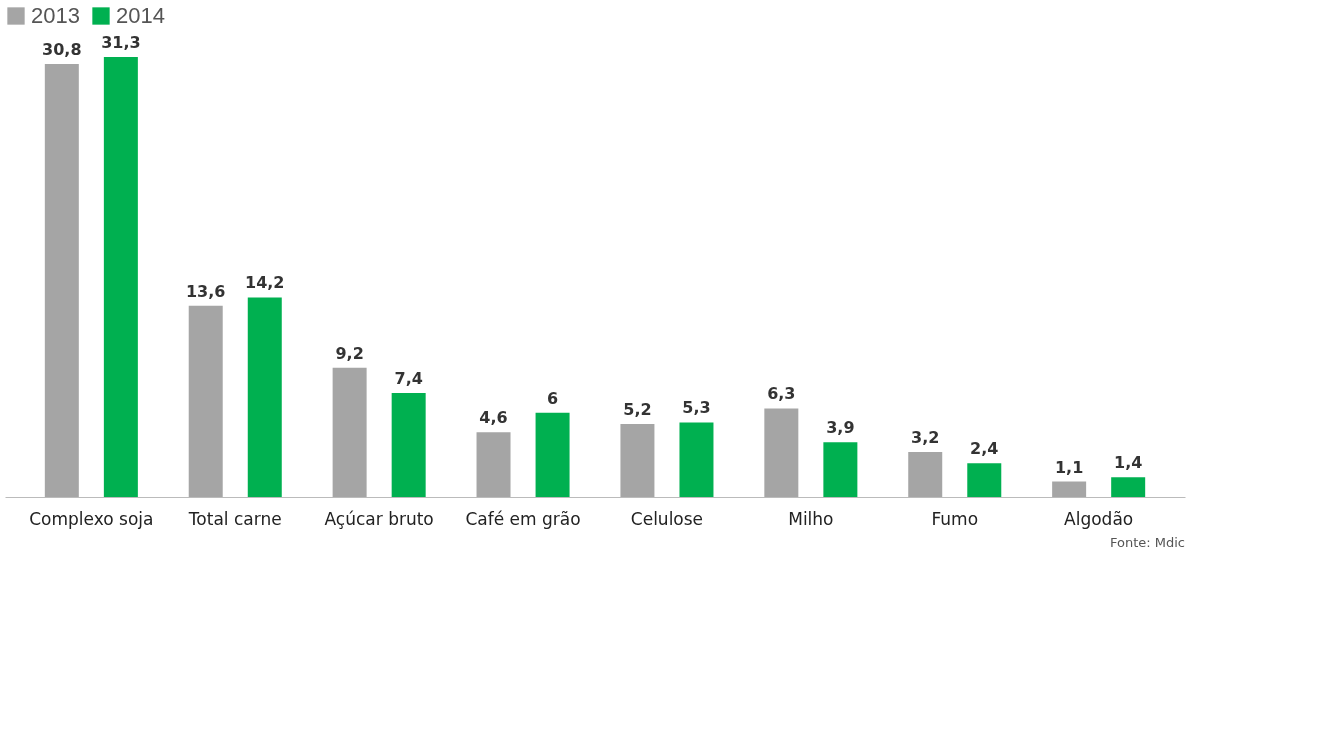 The image size is (1332, 740). What do you see at coordinates (121, 42) in the screenshot?
I see `data-label: 31,3` at bounding box center [121, 42].